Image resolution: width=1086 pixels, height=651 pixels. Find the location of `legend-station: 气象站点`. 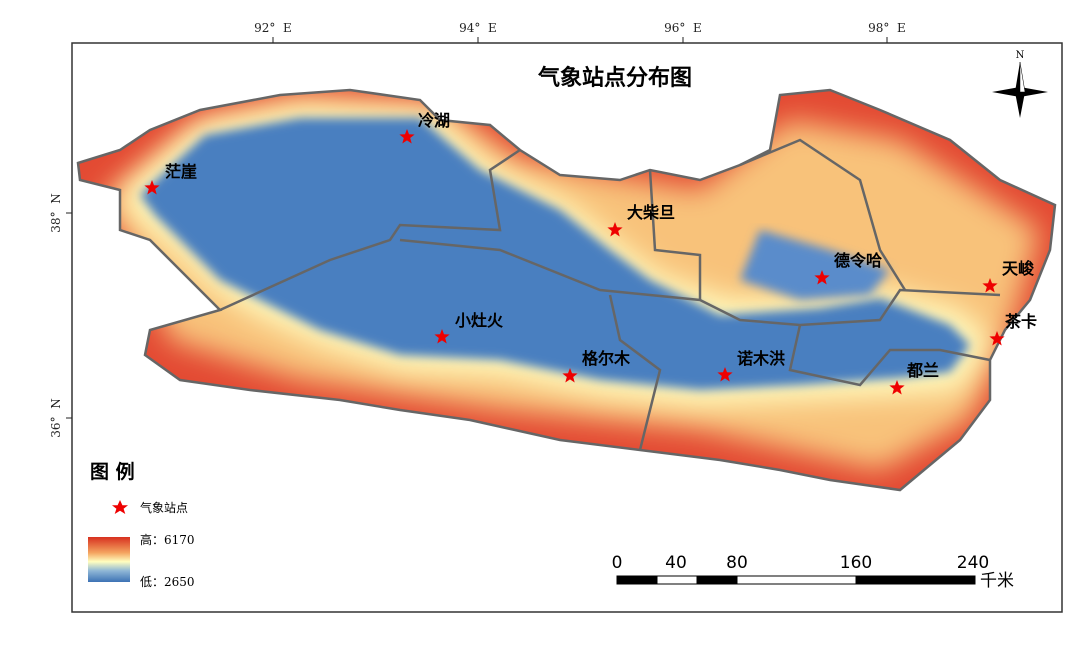

legend-station: 气象站点 is located at coordinates (164, 507).